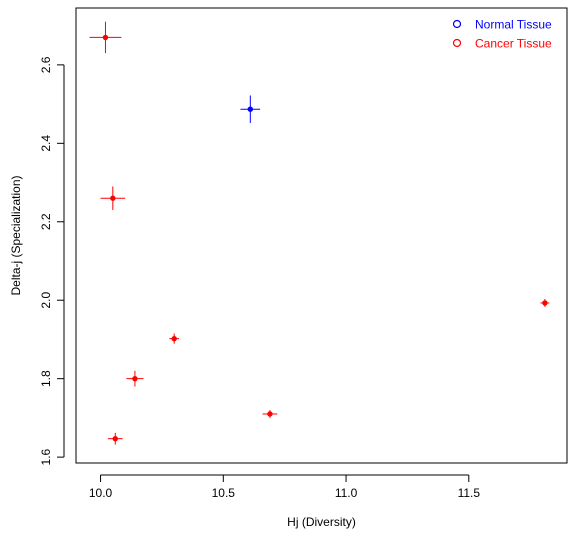 This screenshot has width=574, height=537. What do you see at coordinates (46, 143) in the screenshot?
I see `y-tick-label: 2.4` at bounding box center [46, 143].